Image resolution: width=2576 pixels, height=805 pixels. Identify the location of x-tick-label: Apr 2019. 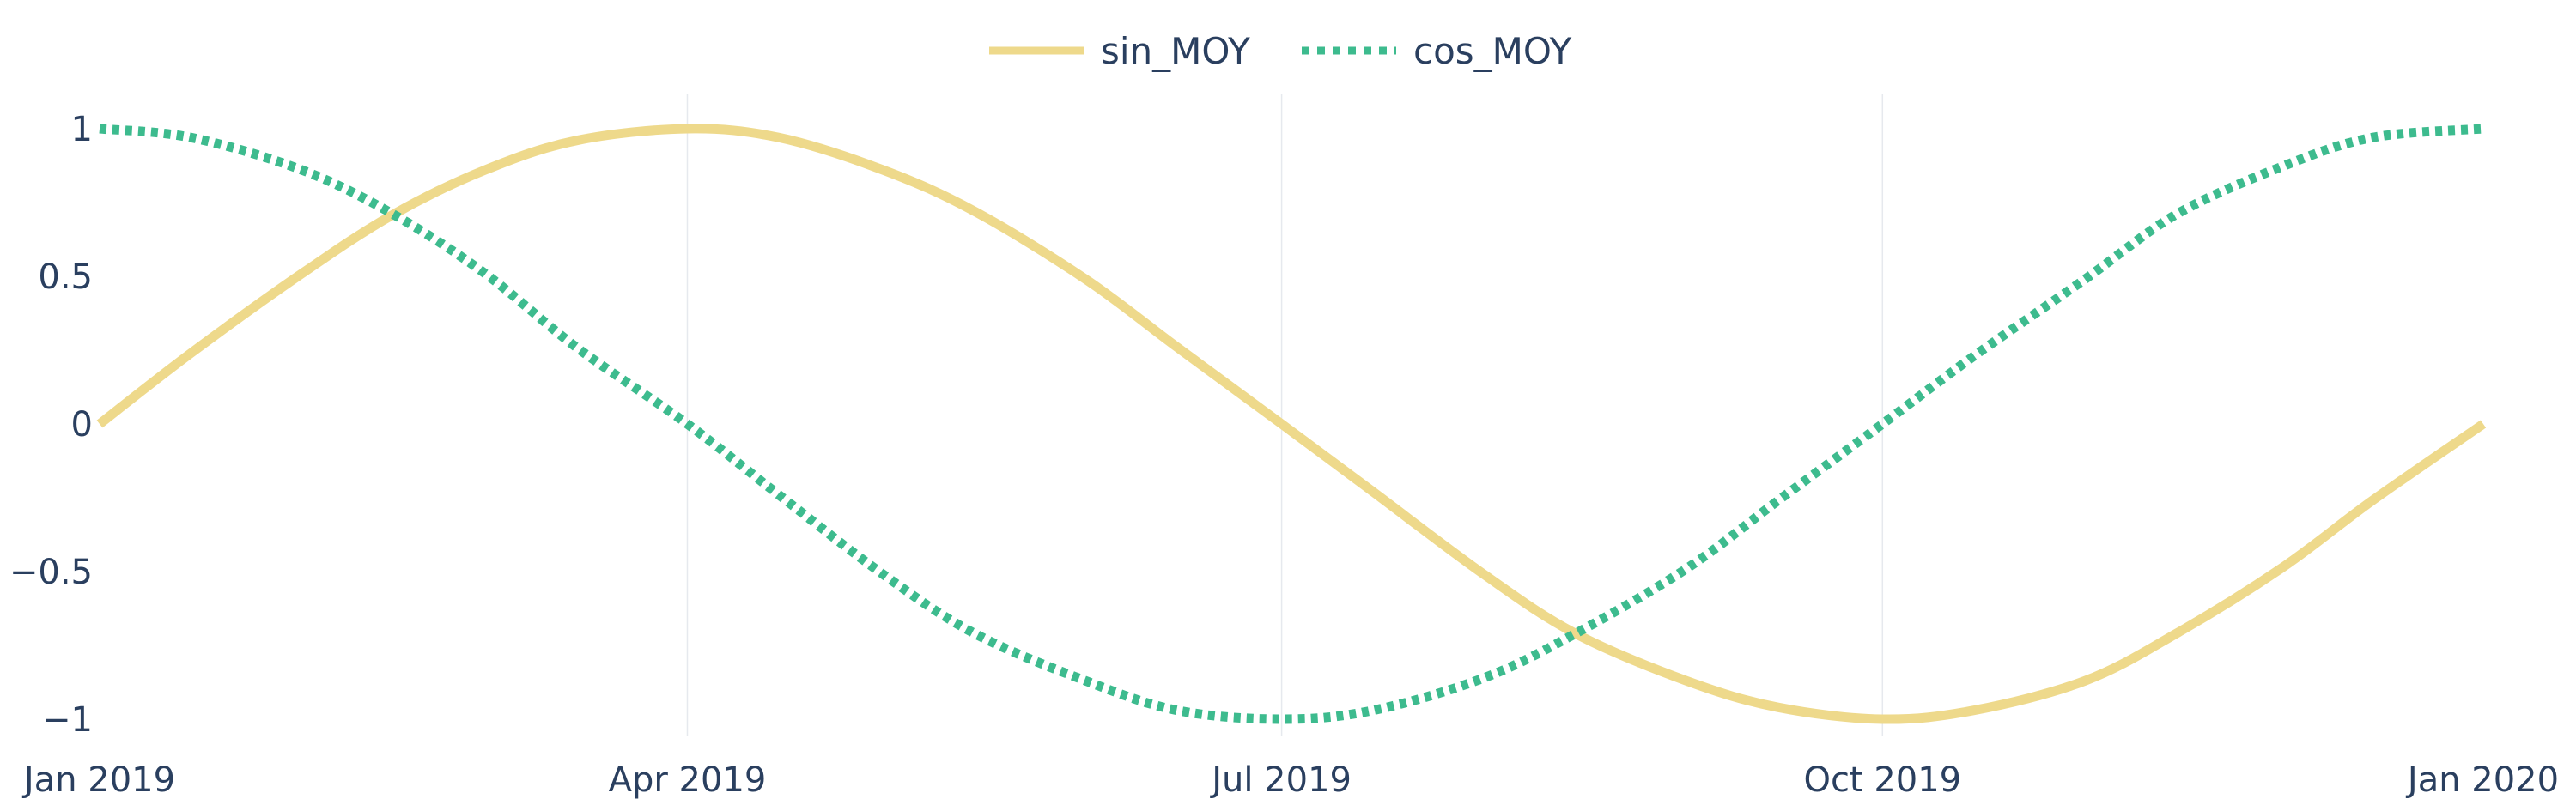
(688, 780).